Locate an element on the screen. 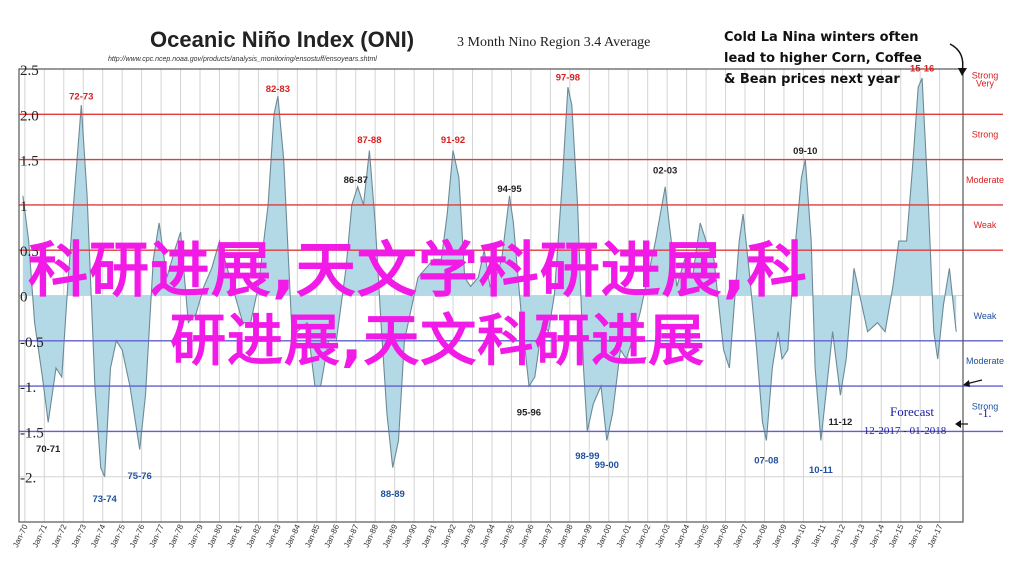 The height and width of the screenshot is (571, 1020). x-tick-label: Jan-92 is located at coordinates (448, 536).